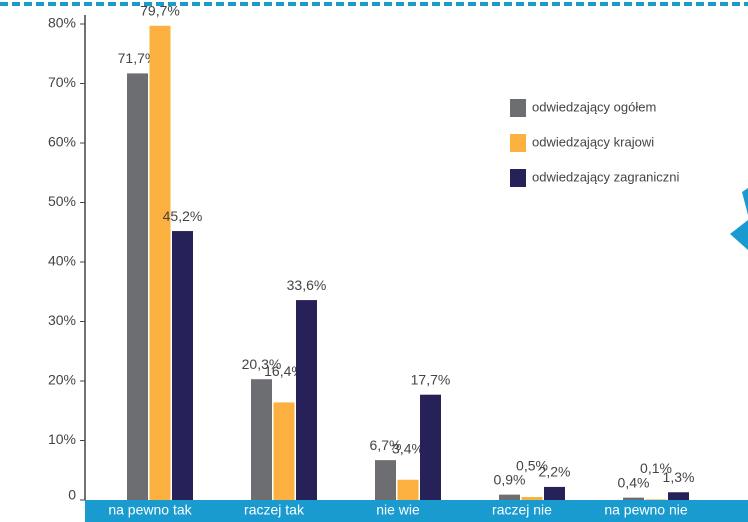 This screenshot has height=522, width=748. Describe the element at coordinates (62, 142) in the screenshot. I see `y-tick-label: 60%` at that location.